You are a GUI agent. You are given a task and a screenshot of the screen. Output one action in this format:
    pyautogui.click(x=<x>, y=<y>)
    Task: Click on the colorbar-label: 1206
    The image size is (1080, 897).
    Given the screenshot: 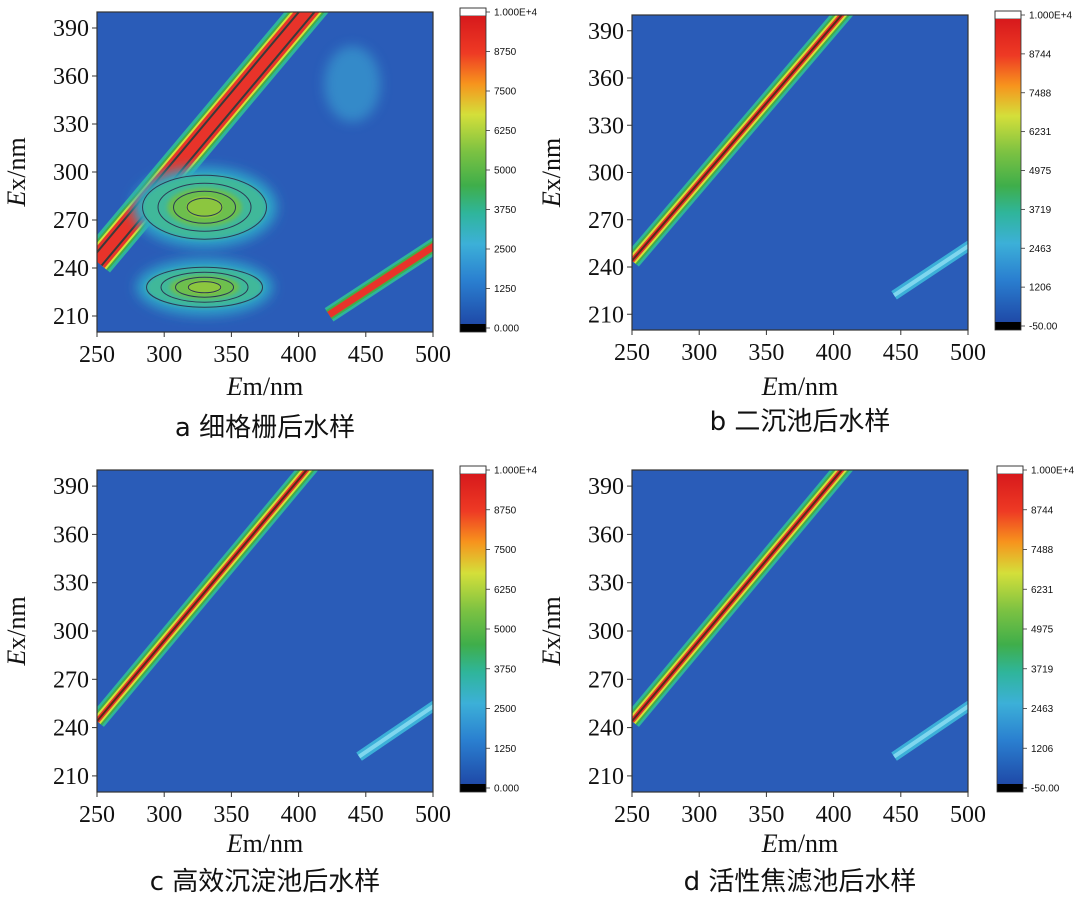 What is the action you would take?
    pyautogui.click(x=1040, y=288)
    